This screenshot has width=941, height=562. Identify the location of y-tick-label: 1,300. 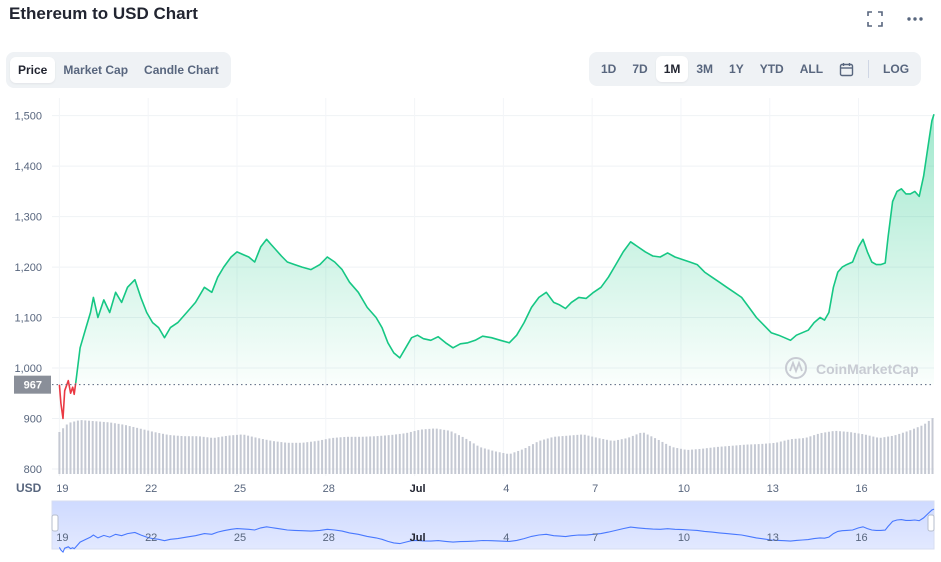
(28, 218).